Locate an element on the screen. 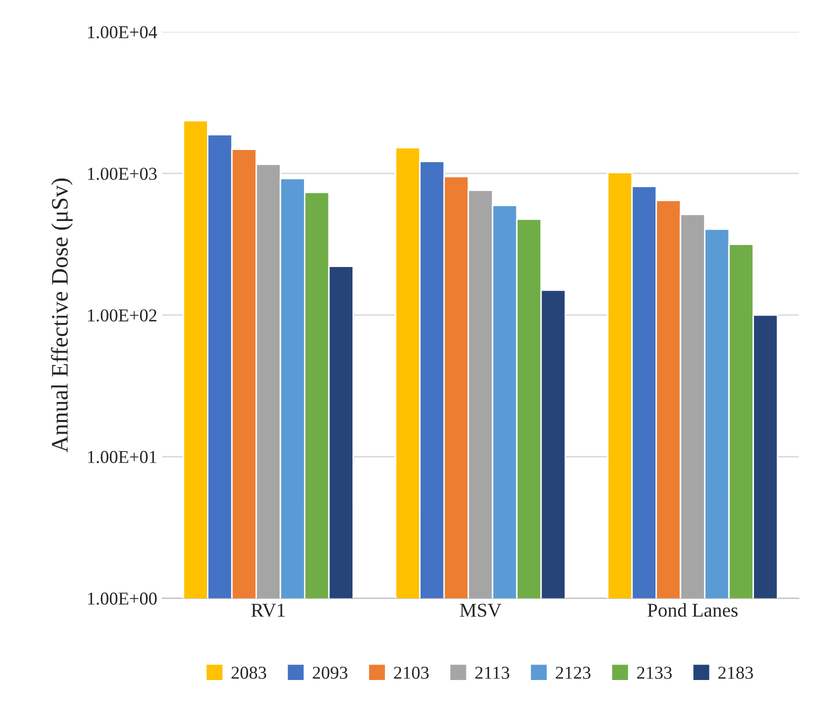 This screenshot has height=708, width=832. y-tick-label: 1.00E+04 is located at coordinates (123, 32).